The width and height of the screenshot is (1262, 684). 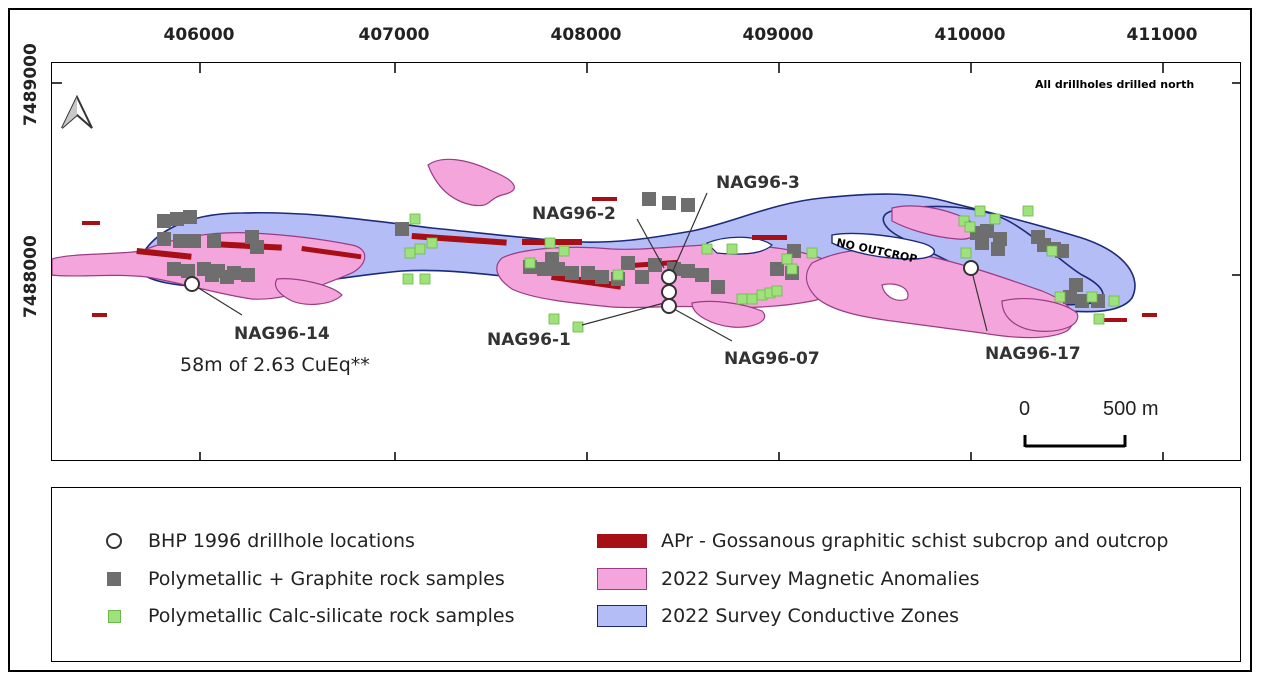 What do you see at coordinates (1162, 35) in the screenshot?
I see `x-tick-411000: 411000` at bounding box center [1162, 35].